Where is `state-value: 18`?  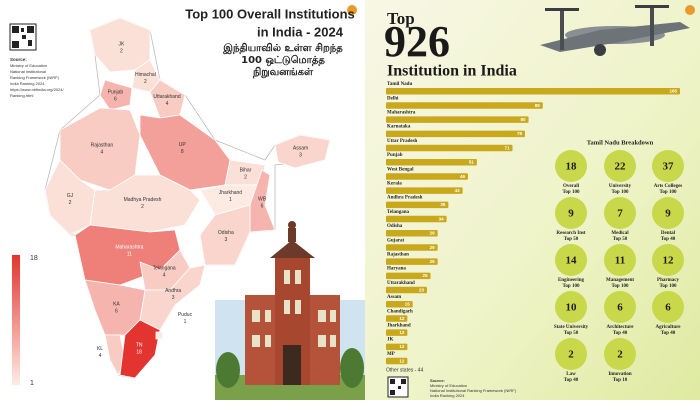 state-value: 18 is located at coordinates (139, 353).